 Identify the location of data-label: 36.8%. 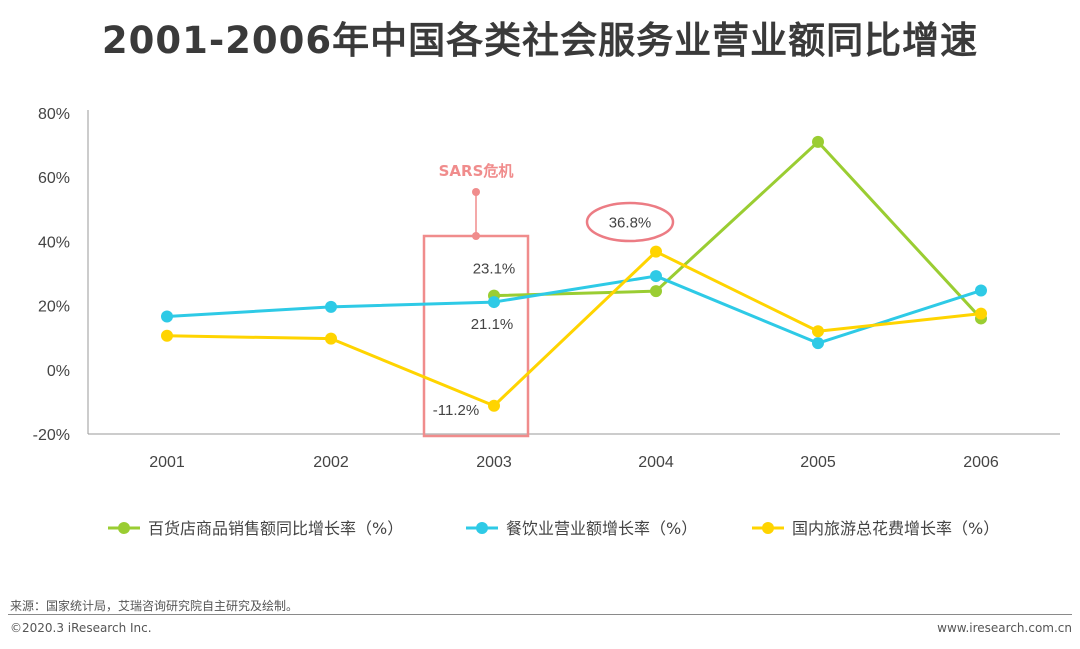
(630, 223).